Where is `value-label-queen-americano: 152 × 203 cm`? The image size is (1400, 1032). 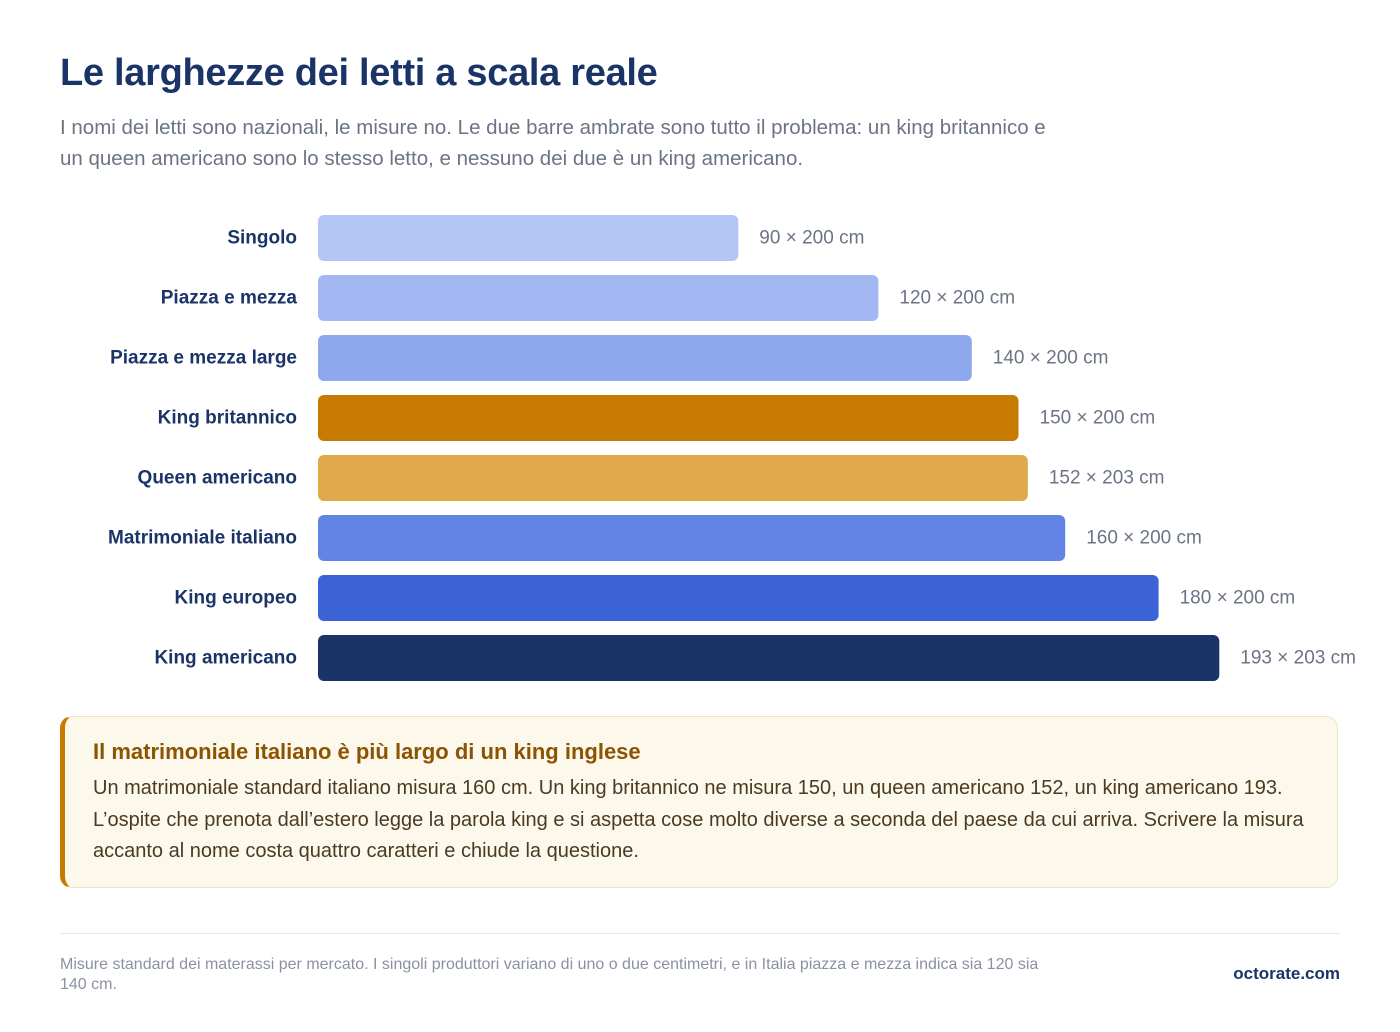
value-label-queen-americano: 152 × 203 cm is located at coordinates (1107, 478).